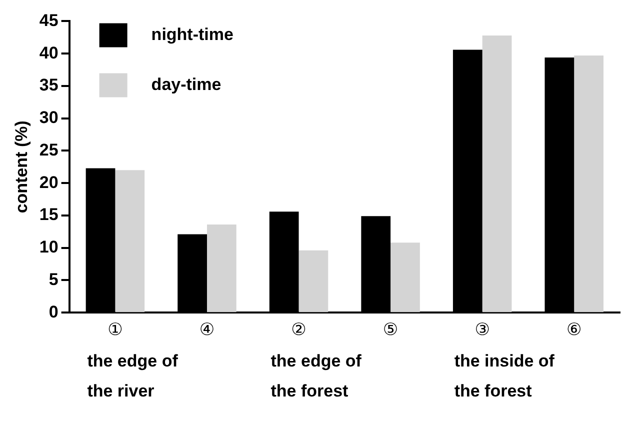 This screenshot has width=632, height=427. I want to click on y-tick-label: 15, so click(48, 214).